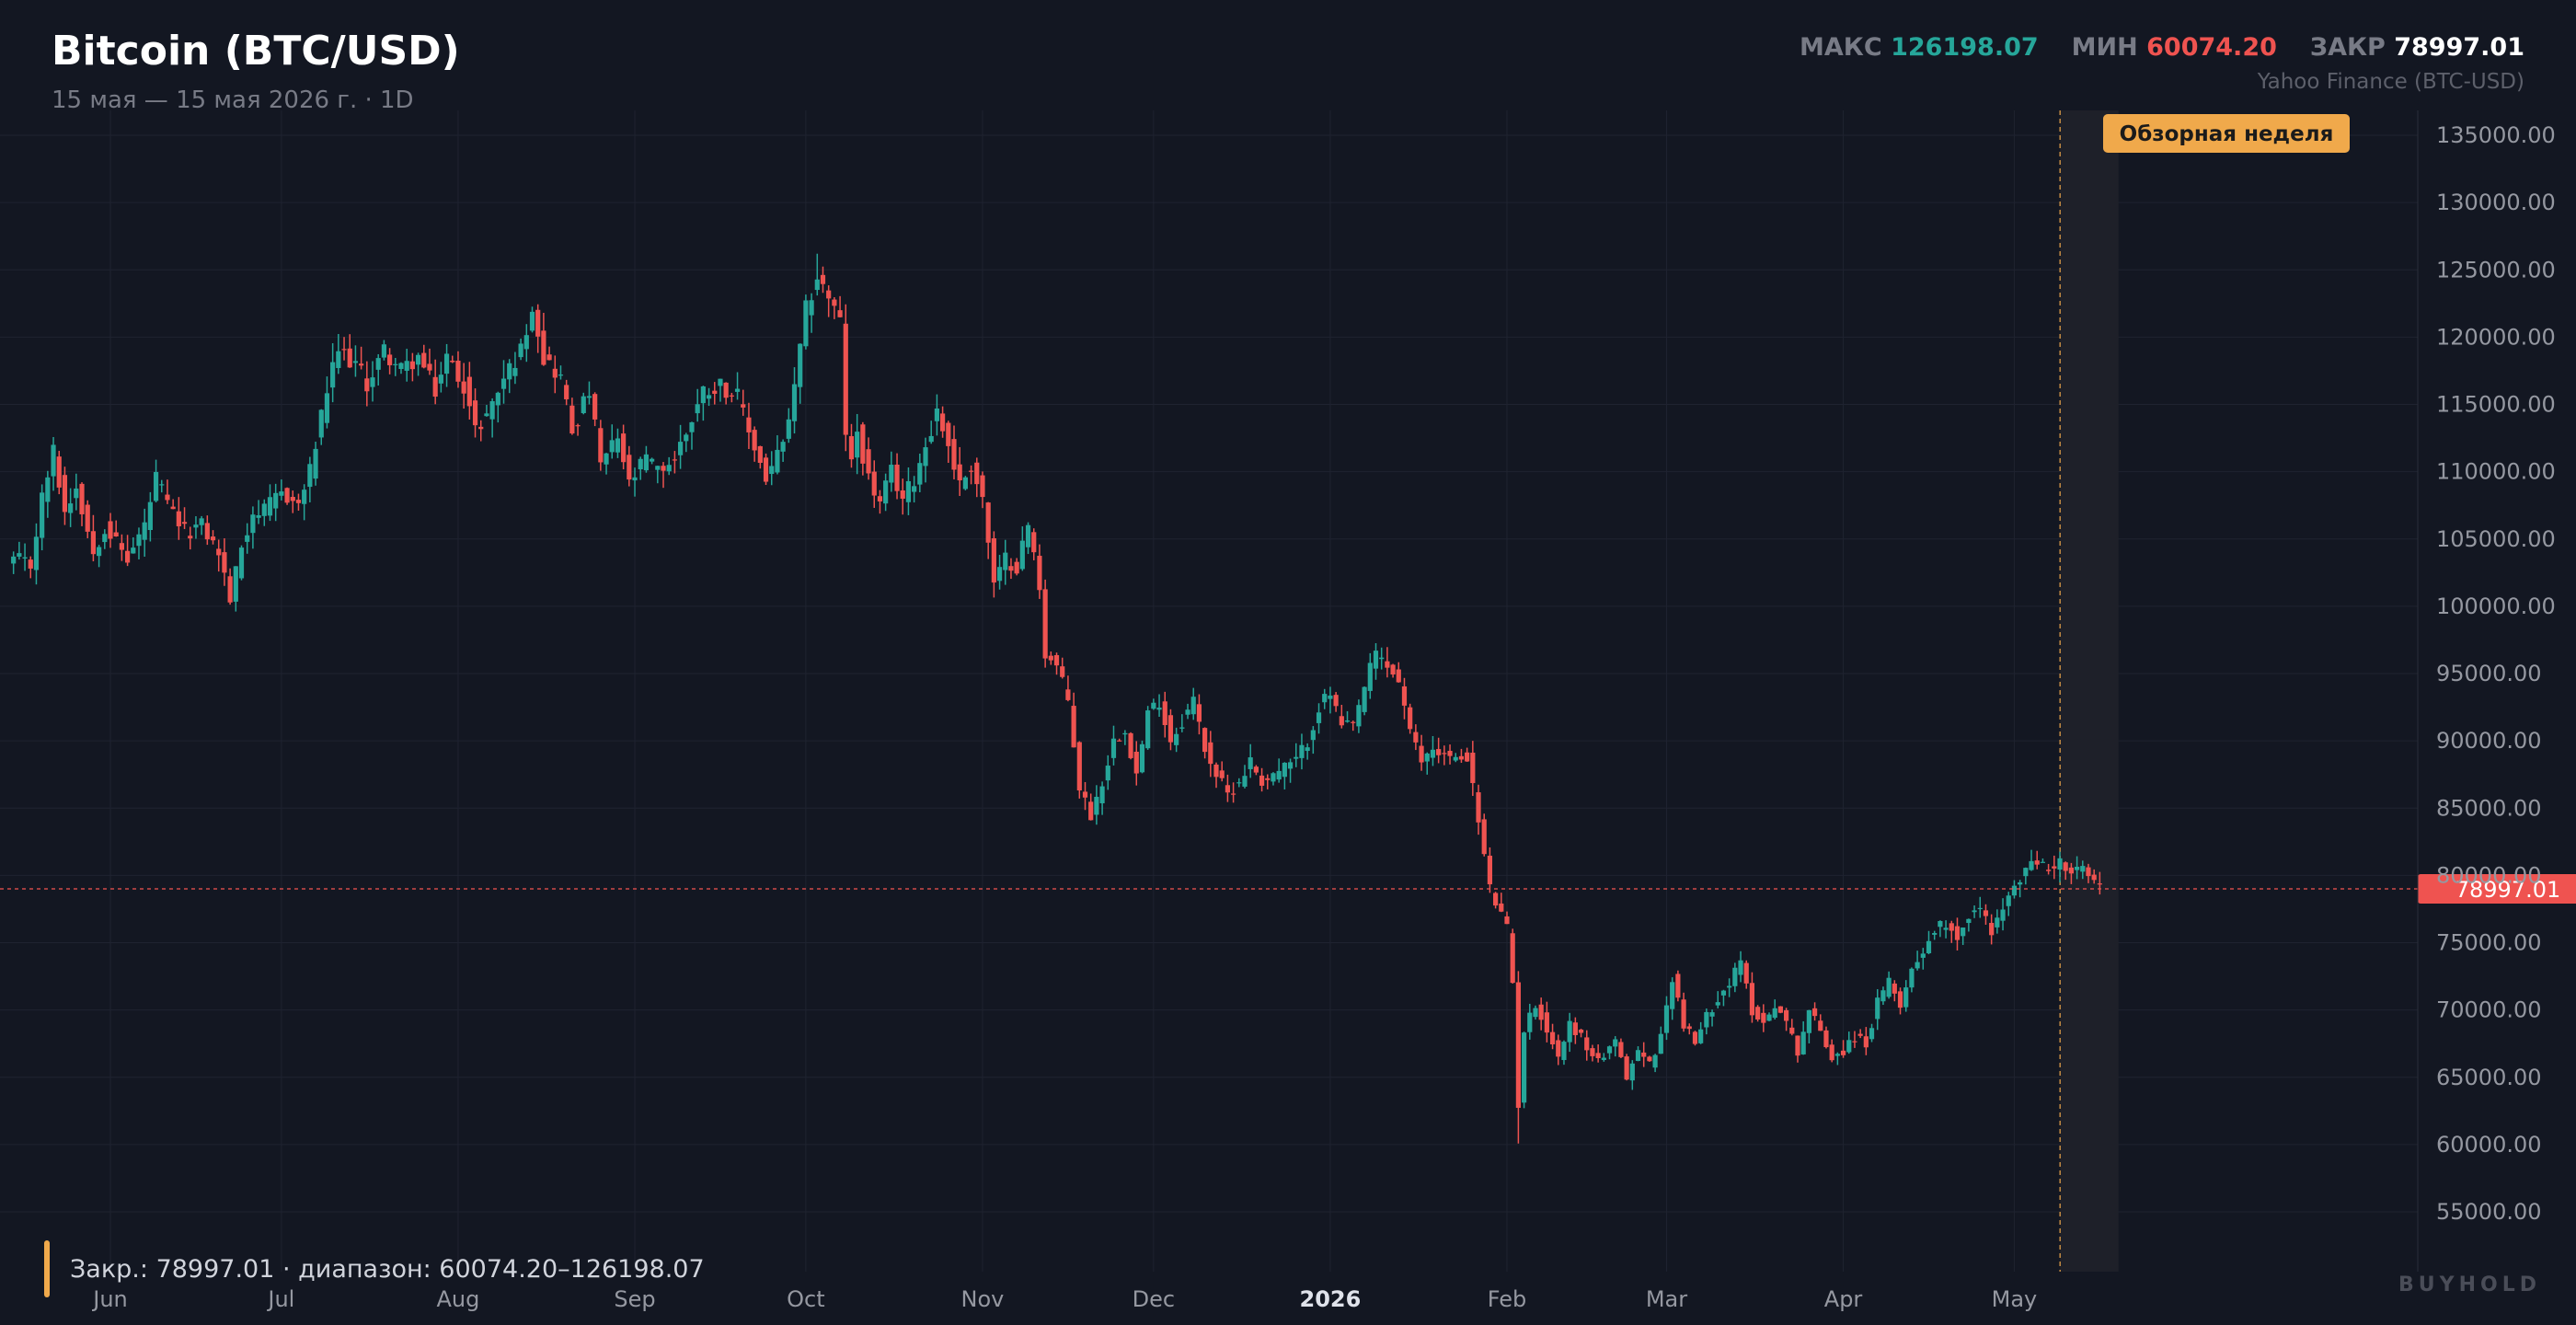 The height and width of the screenshot is (1325, 2576). What do you see at coordinates (280, 1299) in the screenshot?
I see `x-tick-label: Jul` at bounding box center [280, 1299].